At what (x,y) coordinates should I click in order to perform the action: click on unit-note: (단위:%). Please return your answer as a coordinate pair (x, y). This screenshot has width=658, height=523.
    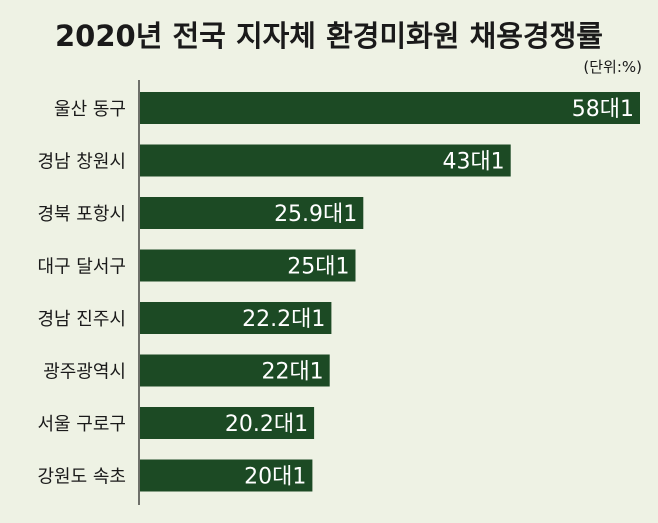
    Looking at the image, I should click on (612, 67).